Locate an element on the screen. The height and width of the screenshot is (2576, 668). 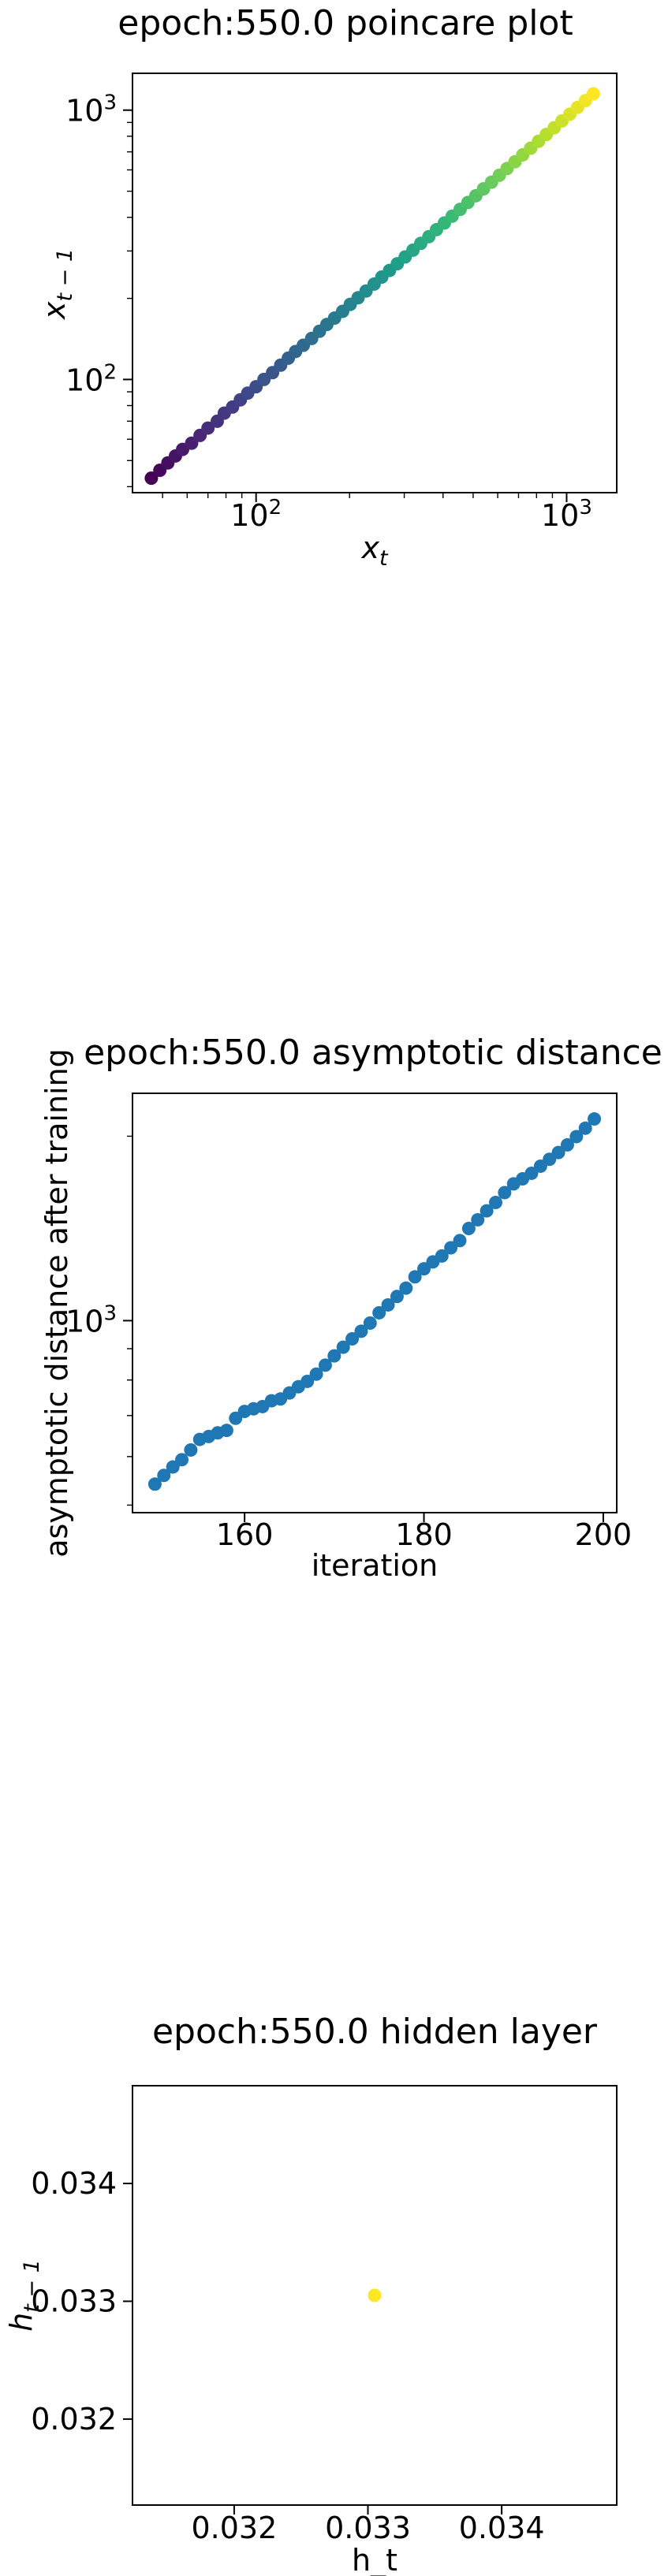
hidden-layer-y-tick-label: 0.032 is located at coordinates (74, 2419).